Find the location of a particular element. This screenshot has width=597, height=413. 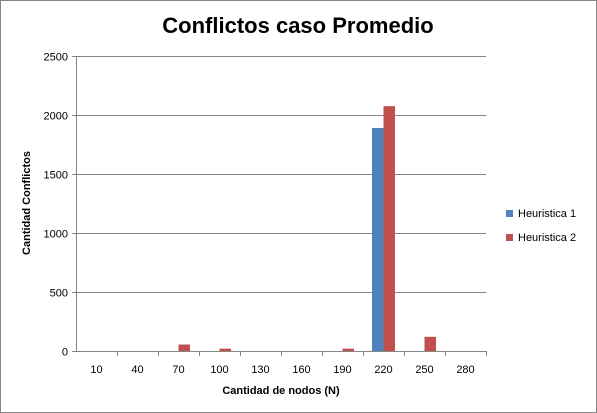

x-tick-label: 160 is located at coordinates (301, 370).